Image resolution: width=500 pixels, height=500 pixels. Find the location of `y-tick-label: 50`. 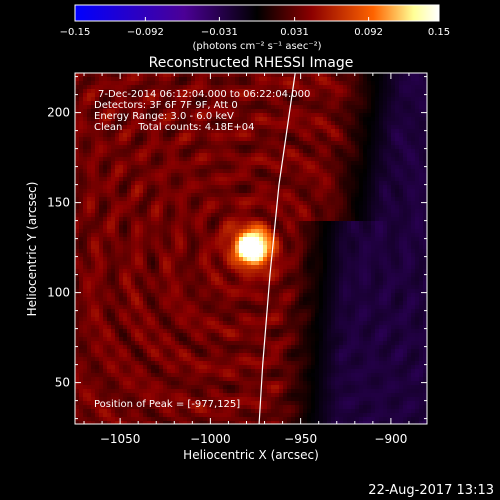

y-tick-label: 50 is located at coordinates (62, 383).